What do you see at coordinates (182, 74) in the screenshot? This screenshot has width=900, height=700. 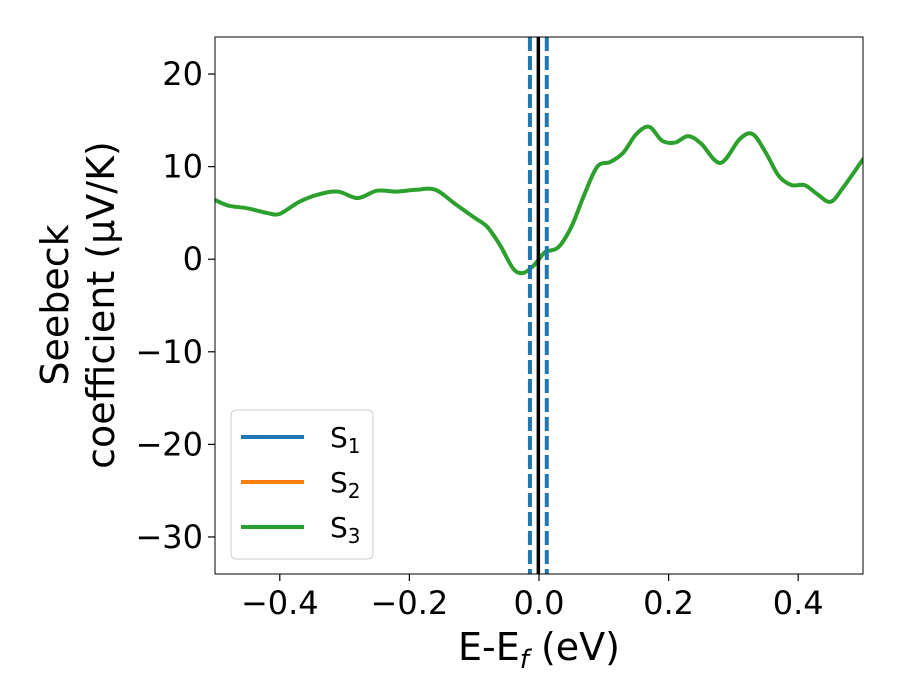 I see `y-tick-label: 20` at bounding box center [182, 74].